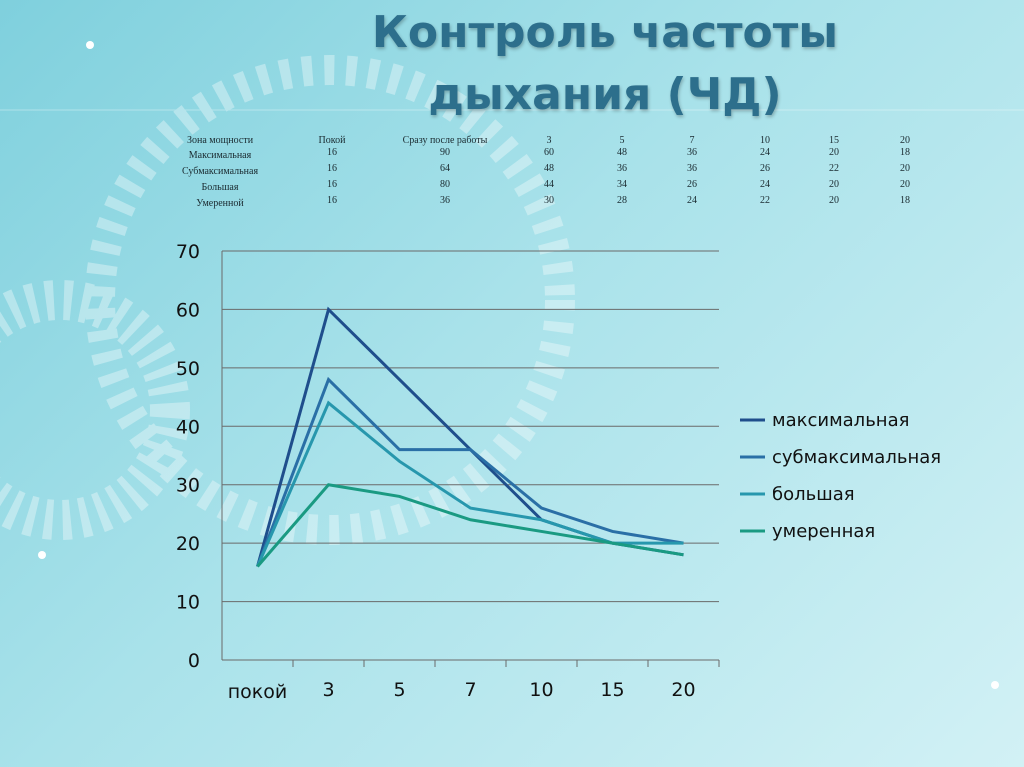  Describe the element at coordinates (840, 420) in the screenshot. I see `legend-label: максимальная` at that location.